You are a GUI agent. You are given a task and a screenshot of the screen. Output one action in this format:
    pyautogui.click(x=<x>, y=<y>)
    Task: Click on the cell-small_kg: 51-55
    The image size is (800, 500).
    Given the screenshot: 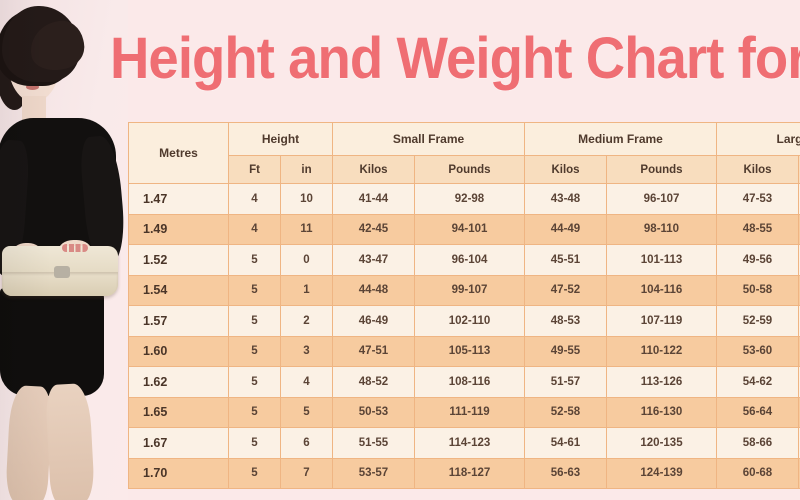 What is the action you would take?
    pyautogui.click(x=373, y=443)
    